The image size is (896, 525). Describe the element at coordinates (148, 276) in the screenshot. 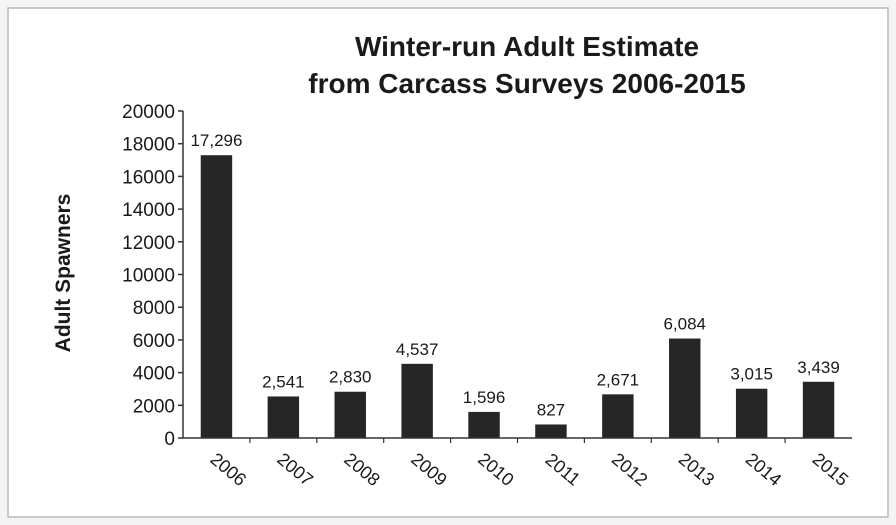

I see `y-tick-label: 10000` at that location.